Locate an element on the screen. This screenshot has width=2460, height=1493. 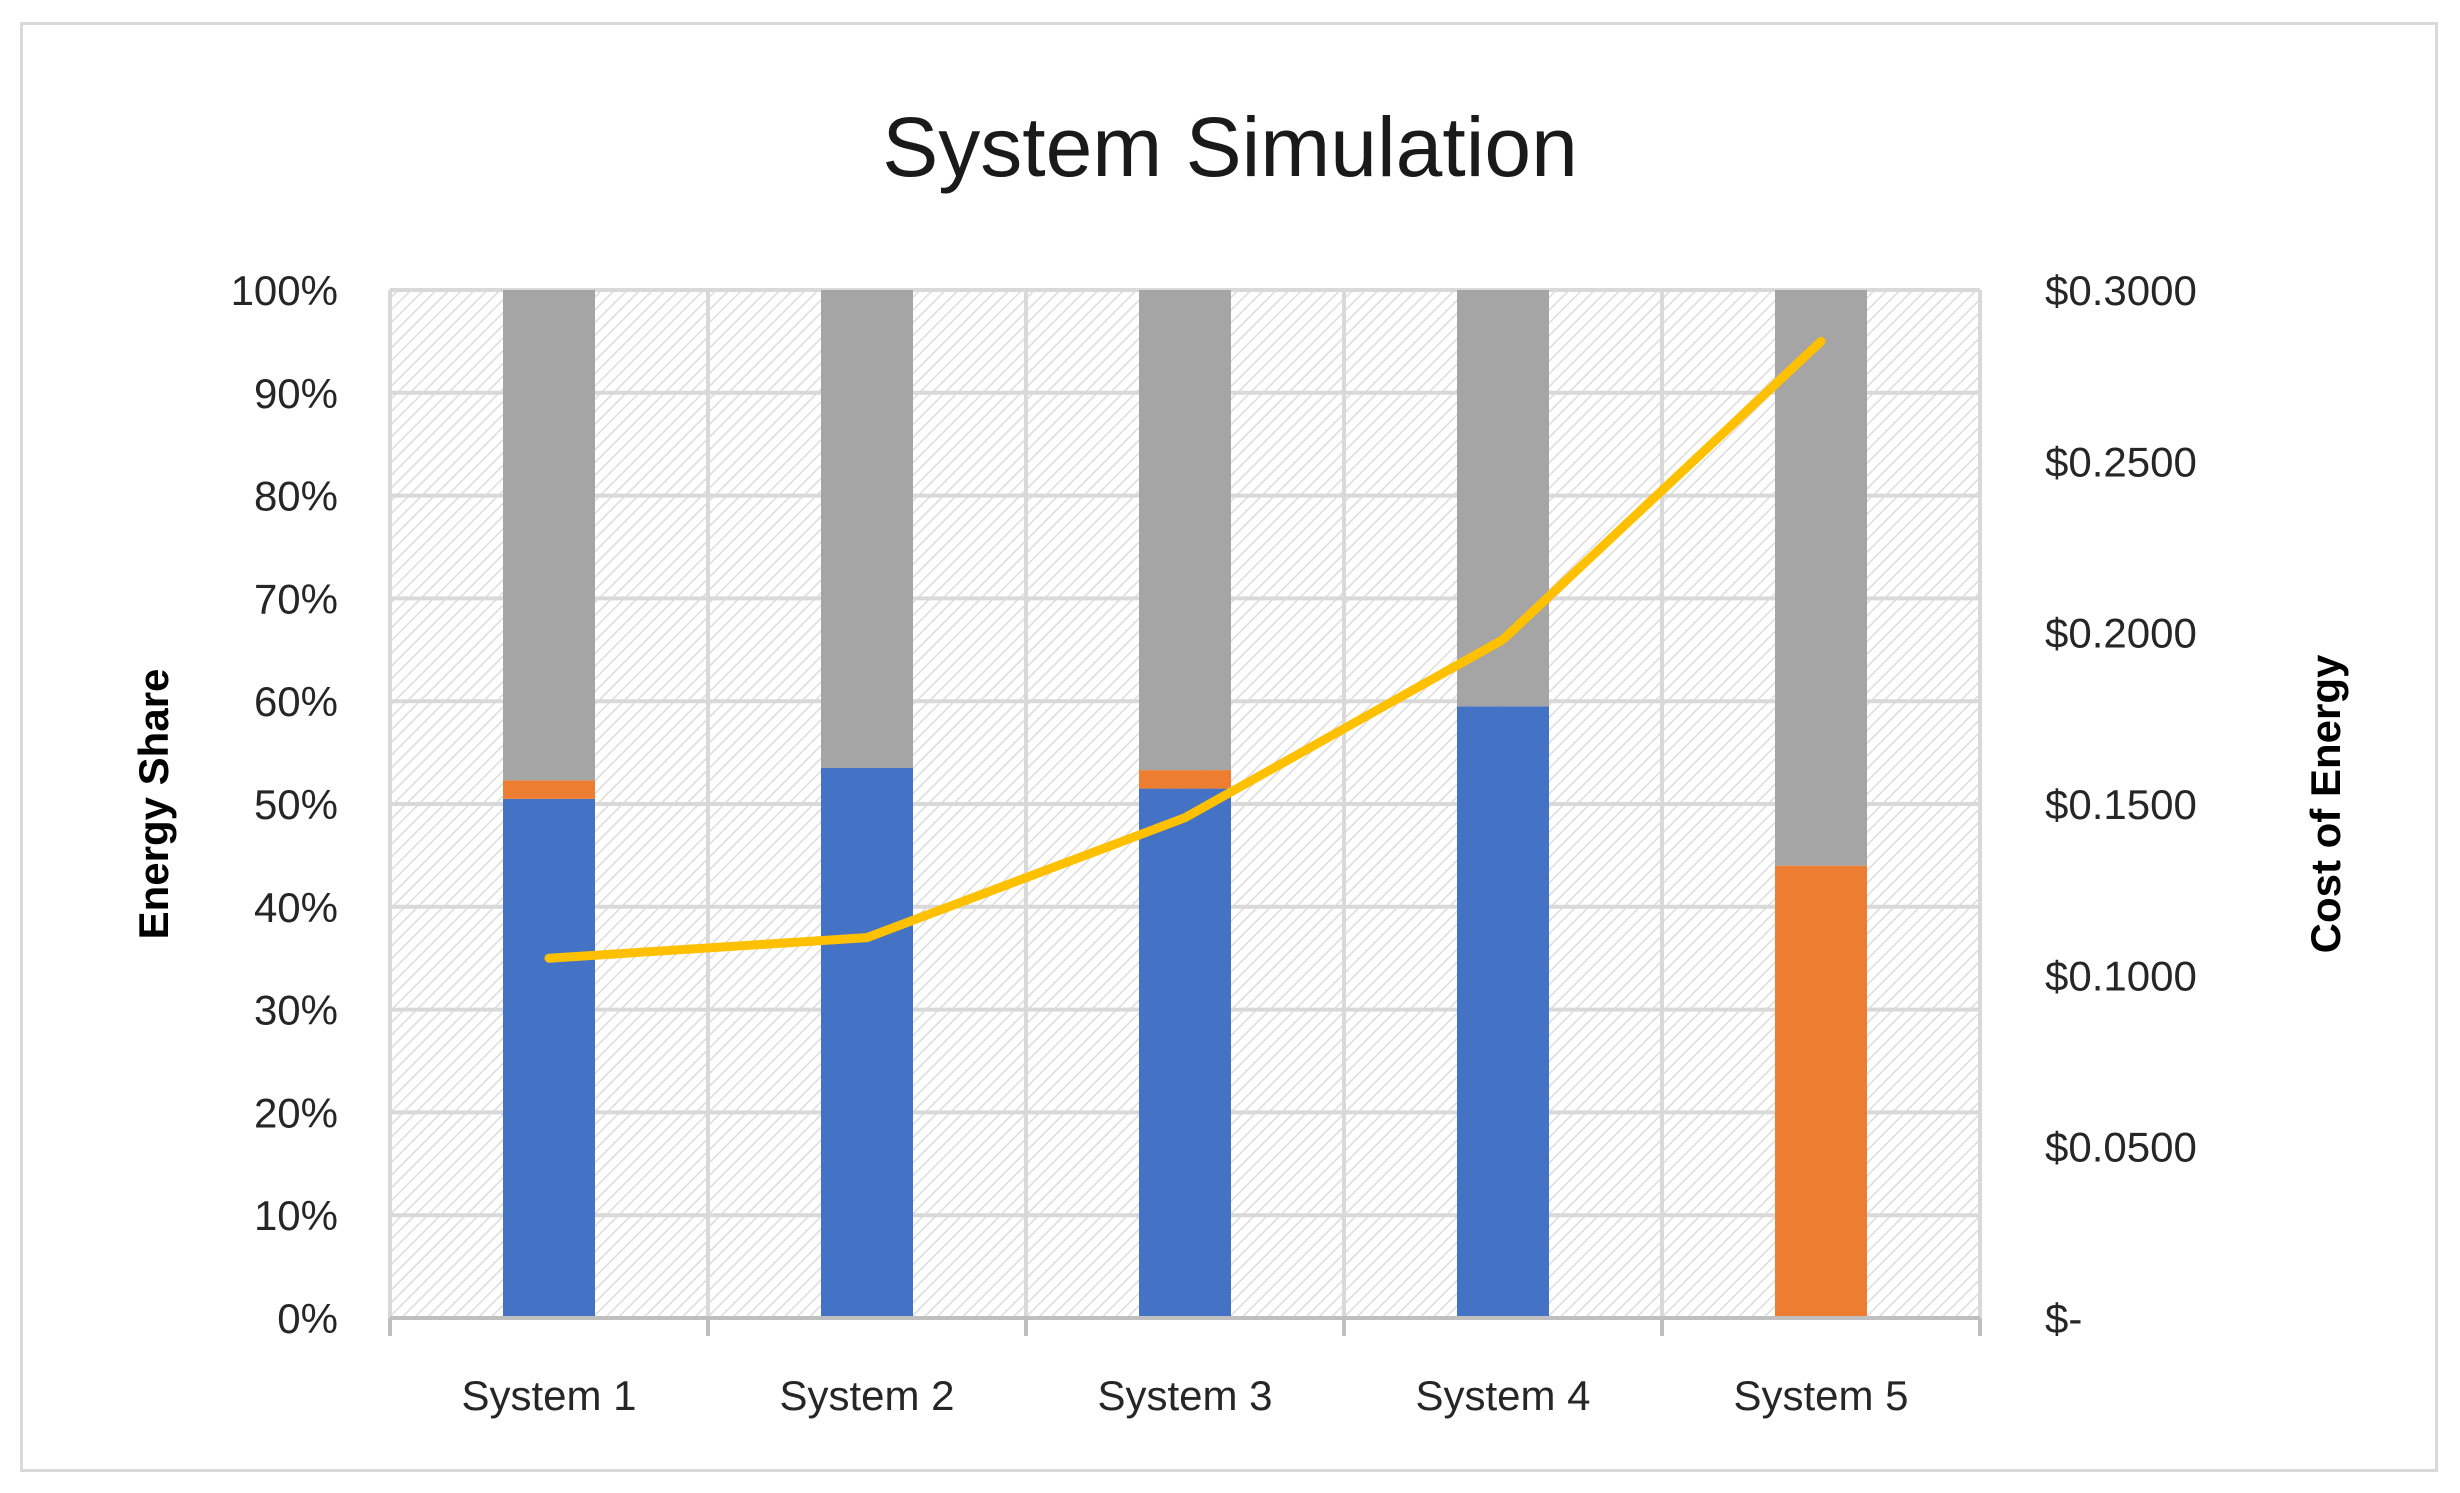
y-axis-title: Energy Share is located at coordinates (153, 804).